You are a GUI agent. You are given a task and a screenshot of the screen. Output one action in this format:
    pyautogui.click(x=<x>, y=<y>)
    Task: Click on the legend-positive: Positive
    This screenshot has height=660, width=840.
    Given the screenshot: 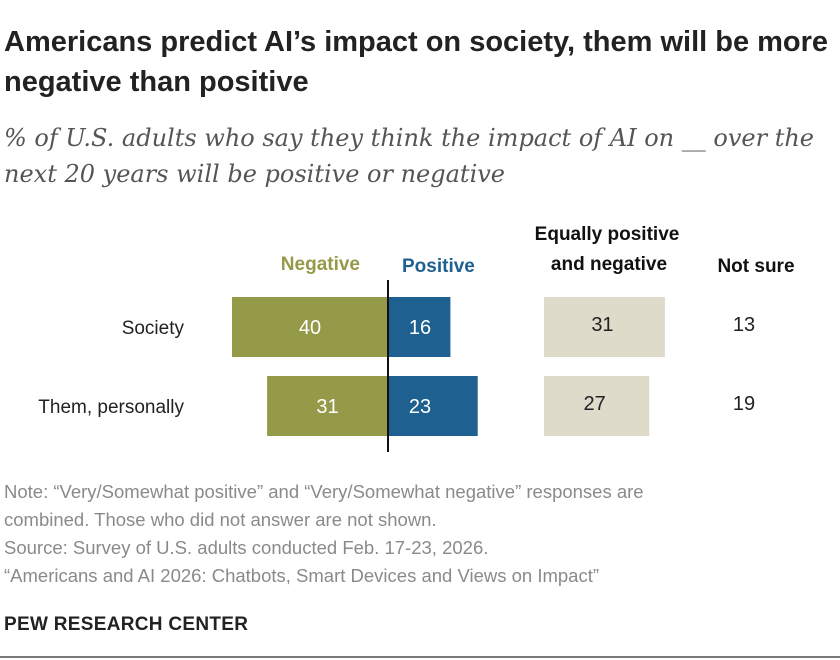 What is the action you would take?
    pyautogui.click(x=438, y=266)
    